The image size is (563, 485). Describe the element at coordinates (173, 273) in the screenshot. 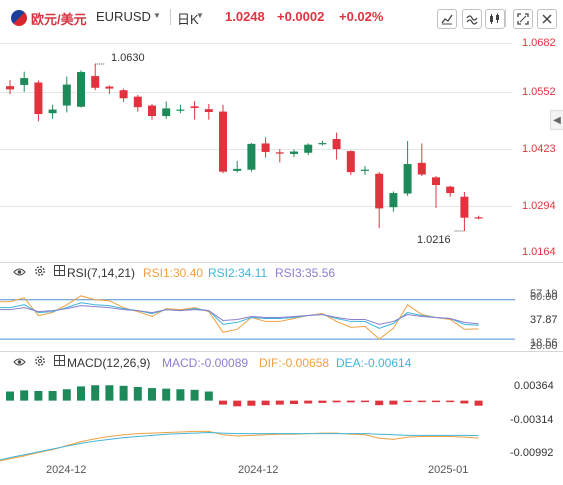

I see `rsi1-value: RSI1:30.40` at that location.